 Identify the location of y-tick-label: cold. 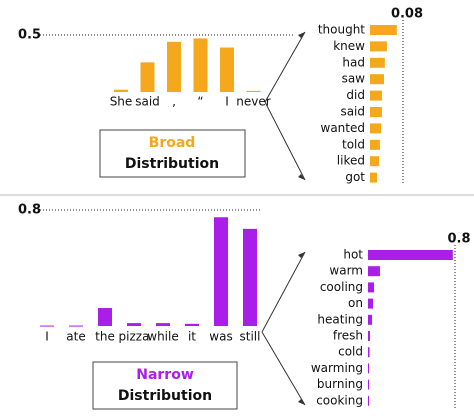
(350, 352).